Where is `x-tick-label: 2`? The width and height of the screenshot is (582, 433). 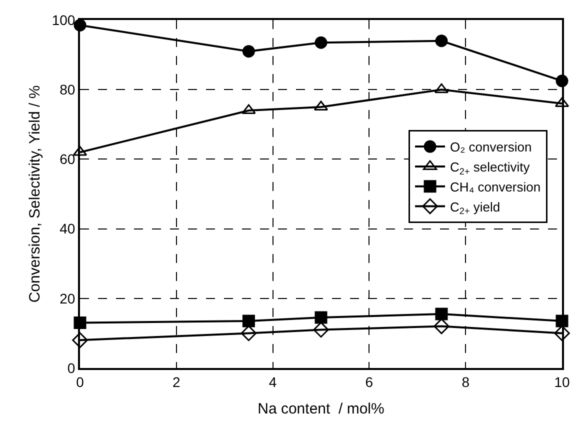 x-tick-label: 2 is located at coordinates (176, 382).